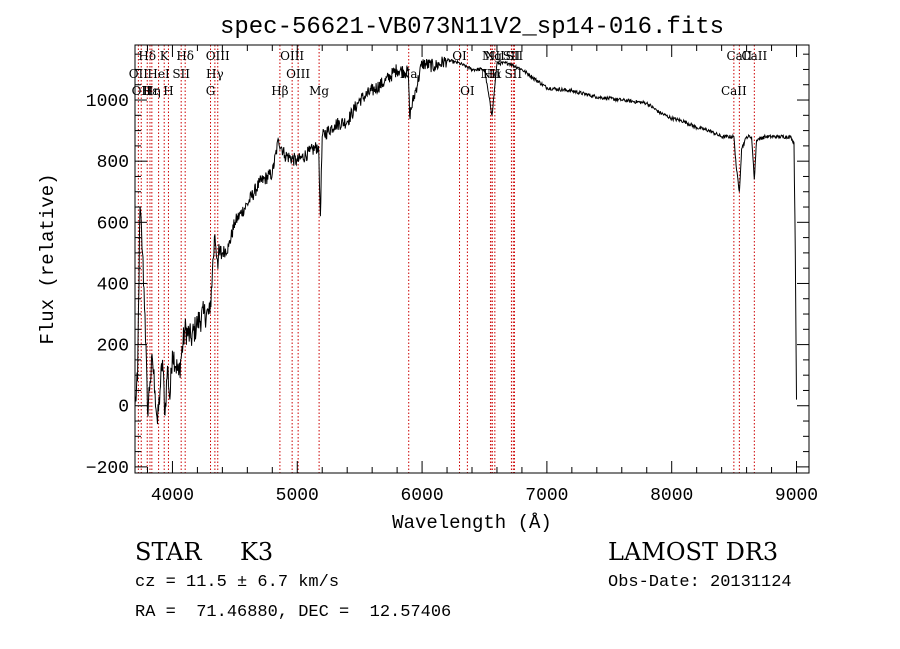 Image resolution: width=900 pixels, height=649 pixels. What do you see at coordinates (472, 27) in the screenshot?
I see `chart-title: spec-56621-VB073N11V2_sp14-016.fits` at bounding box center [472, 27].